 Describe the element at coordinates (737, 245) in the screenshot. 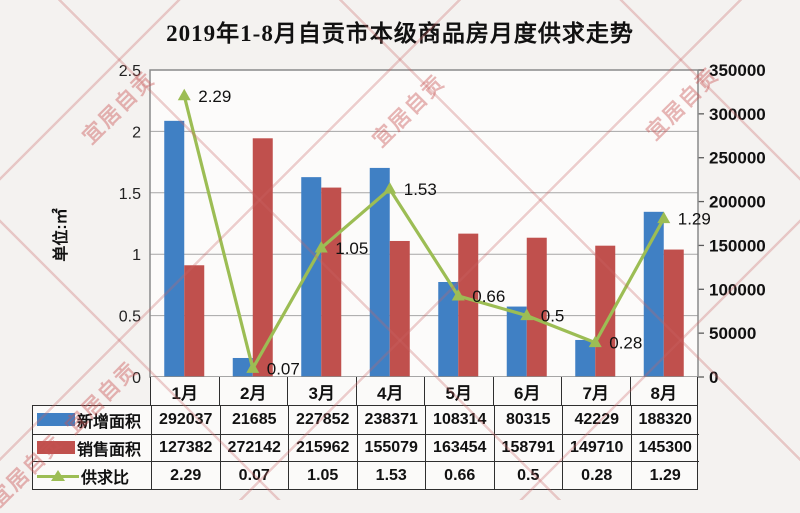

I see `right-axis-tick-label: 150000` at that location.